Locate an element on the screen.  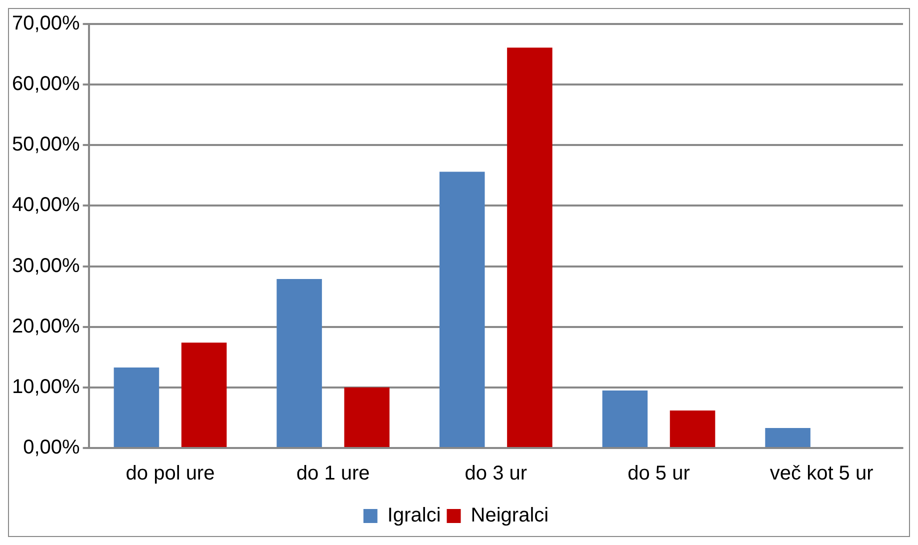
y-tick-label: 70,00% is located at coordinates (46, 23).